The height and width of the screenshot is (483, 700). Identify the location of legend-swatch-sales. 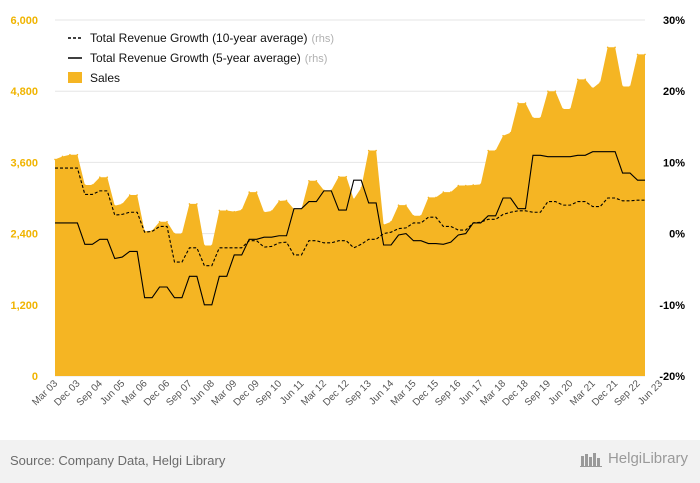
(75, 77).